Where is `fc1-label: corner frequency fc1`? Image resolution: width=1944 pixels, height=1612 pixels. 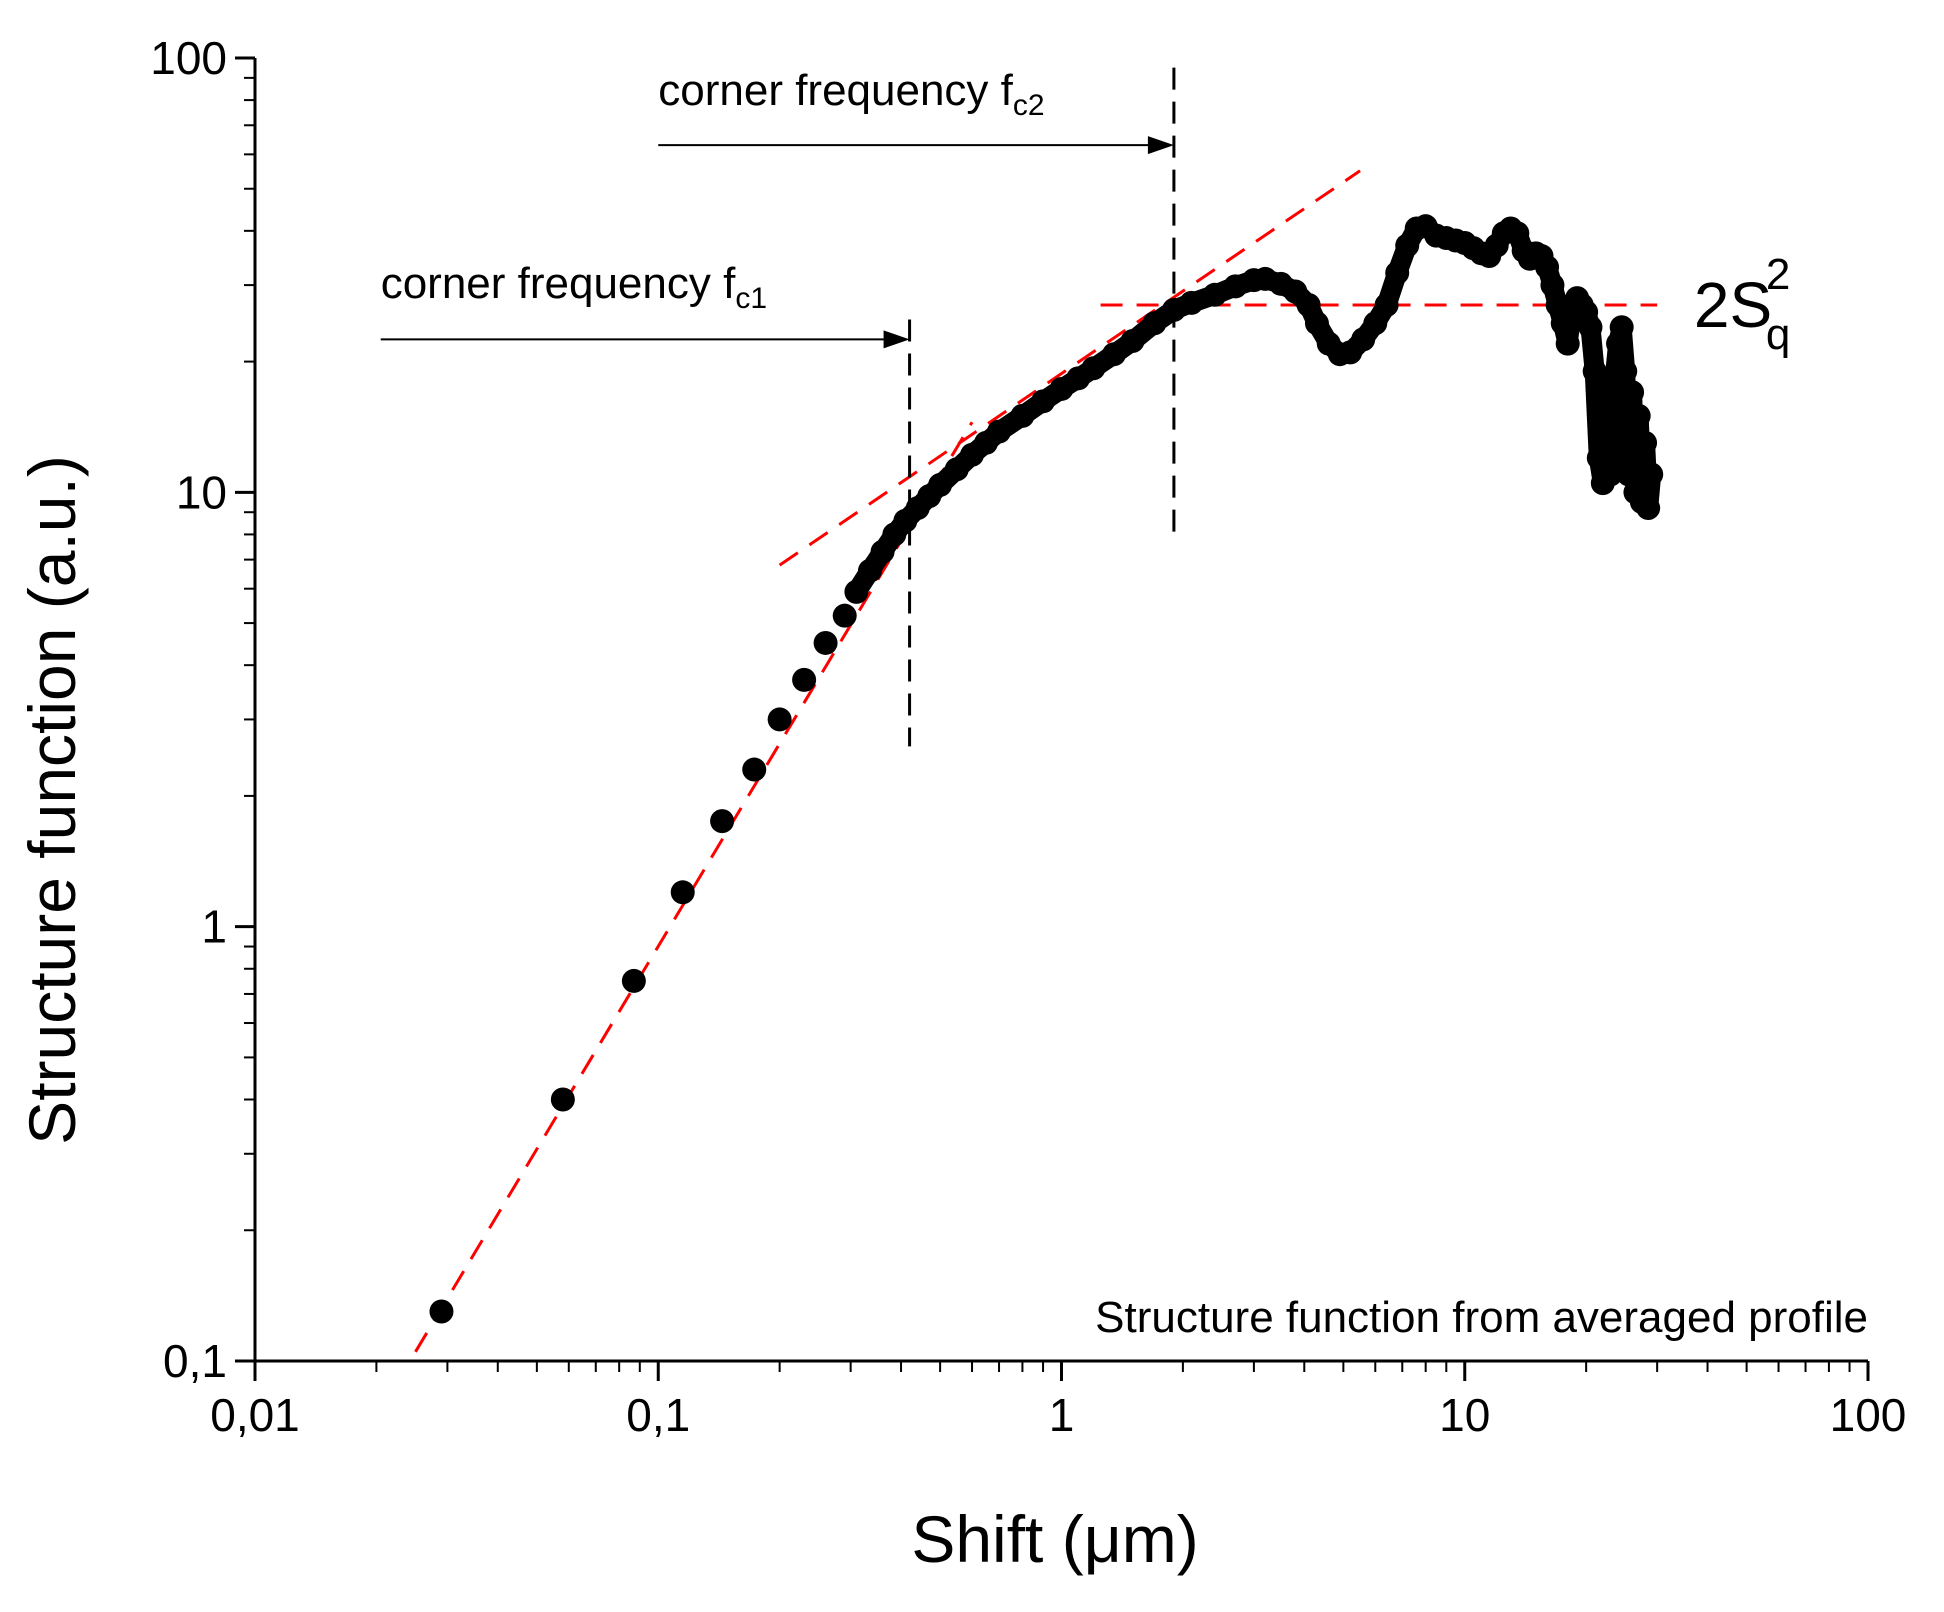 fc1-label: corner frequency fc1 is located at coordinates (574, 287).